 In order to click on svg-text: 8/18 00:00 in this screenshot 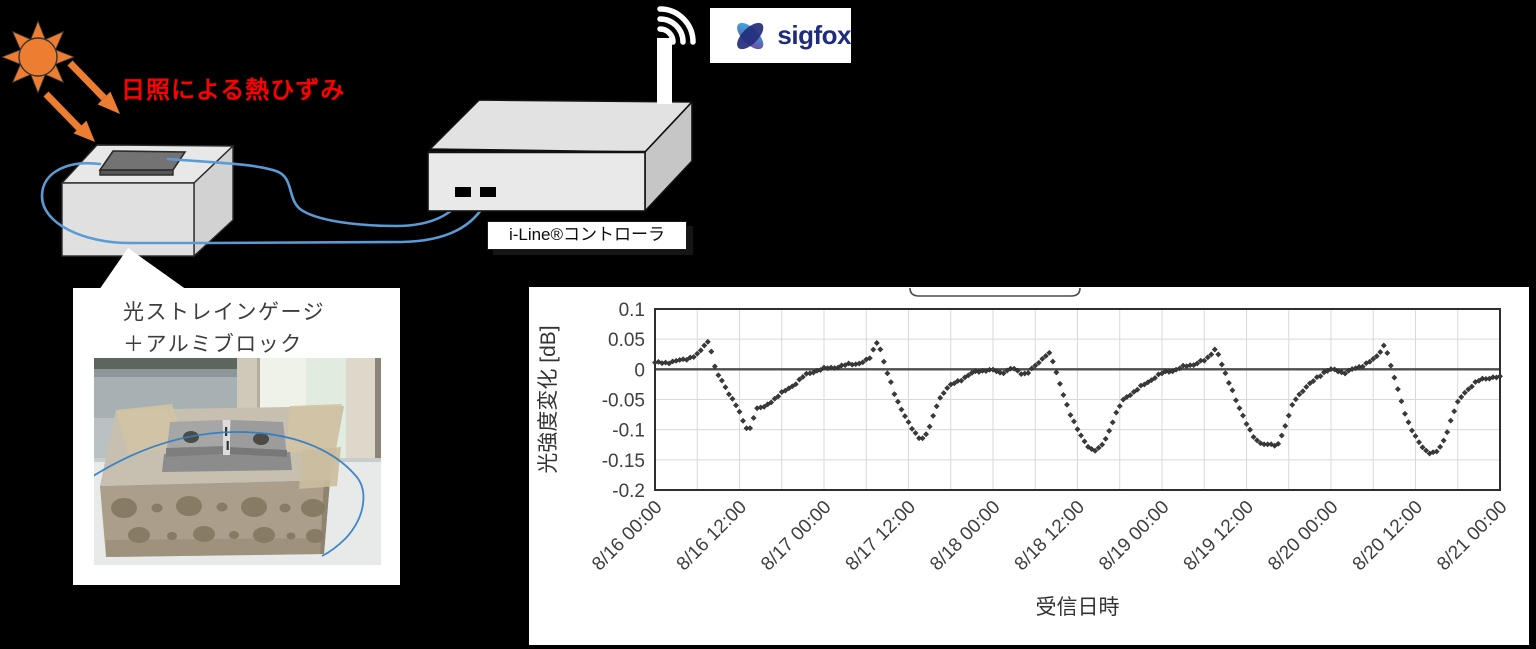, I will do `click(965, 536)`.